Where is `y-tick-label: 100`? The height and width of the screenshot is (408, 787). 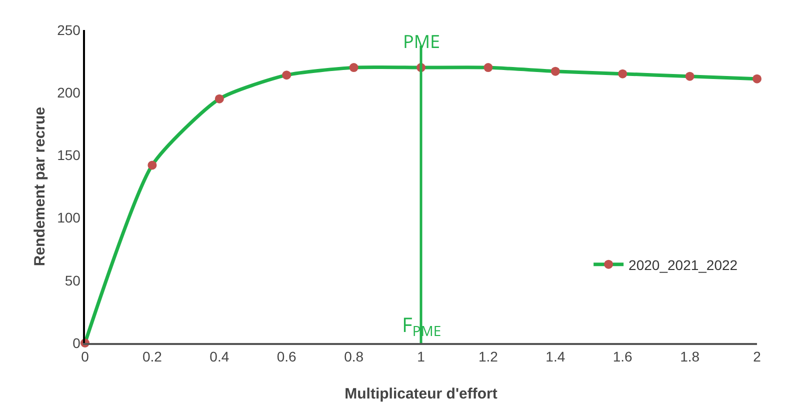
y-tick-label: 100 is located at coordinates (69, 218).